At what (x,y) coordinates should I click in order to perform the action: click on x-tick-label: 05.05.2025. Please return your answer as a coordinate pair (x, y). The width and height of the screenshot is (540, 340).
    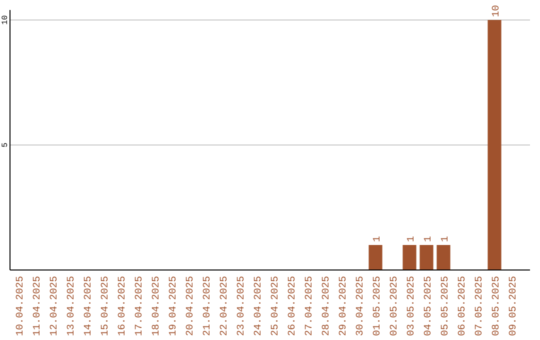
    Looking at the image, I should click on (446, 306).